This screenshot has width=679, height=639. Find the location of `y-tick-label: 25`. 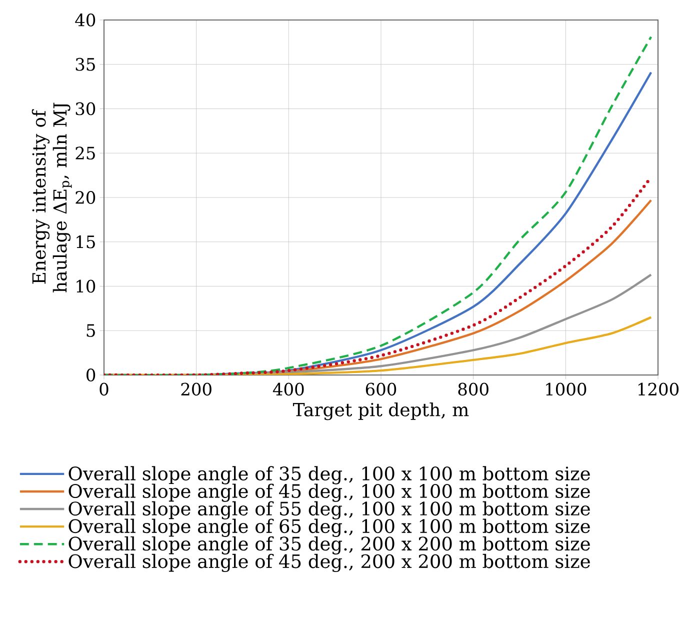

y-tick-label: 25 is located at coordinates (85, 153).